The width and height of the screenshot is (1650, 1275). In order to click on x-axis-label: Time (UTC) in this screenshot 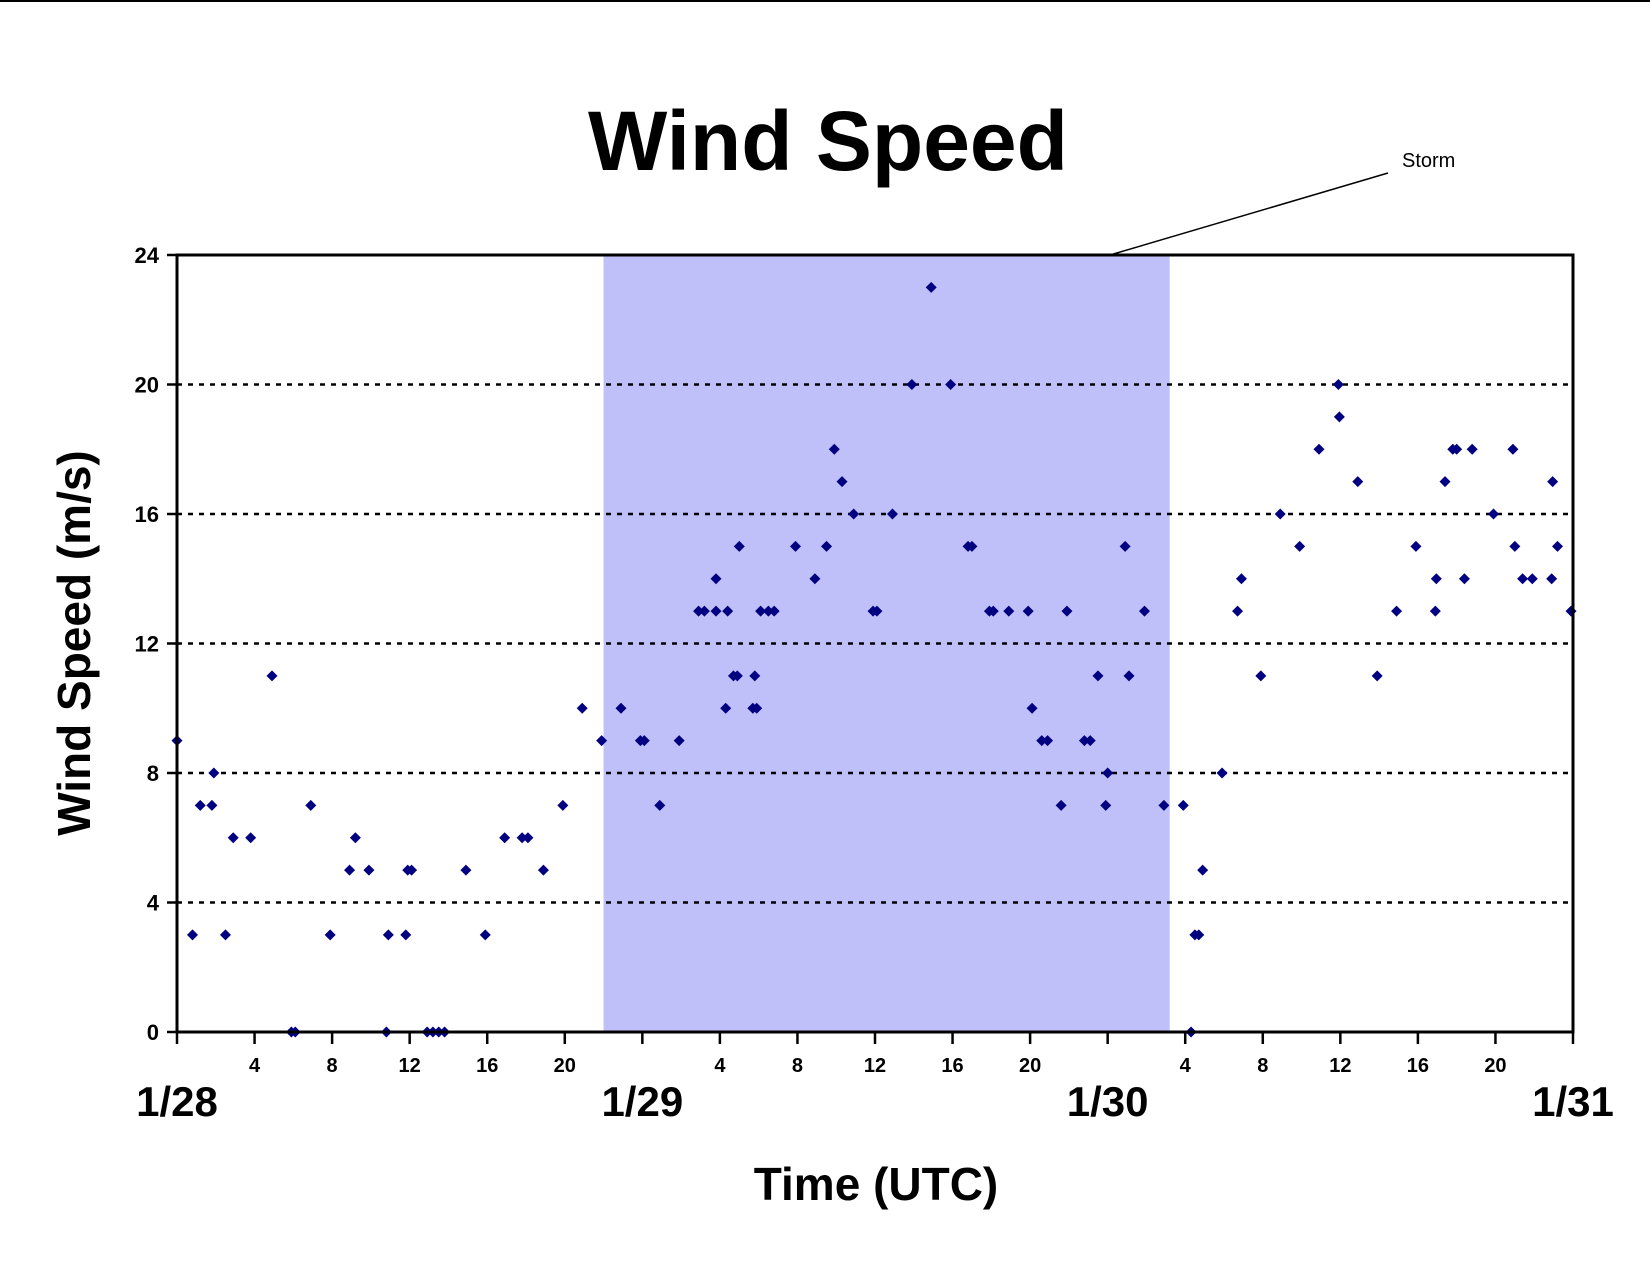, I will do `click(876, 1184)`.